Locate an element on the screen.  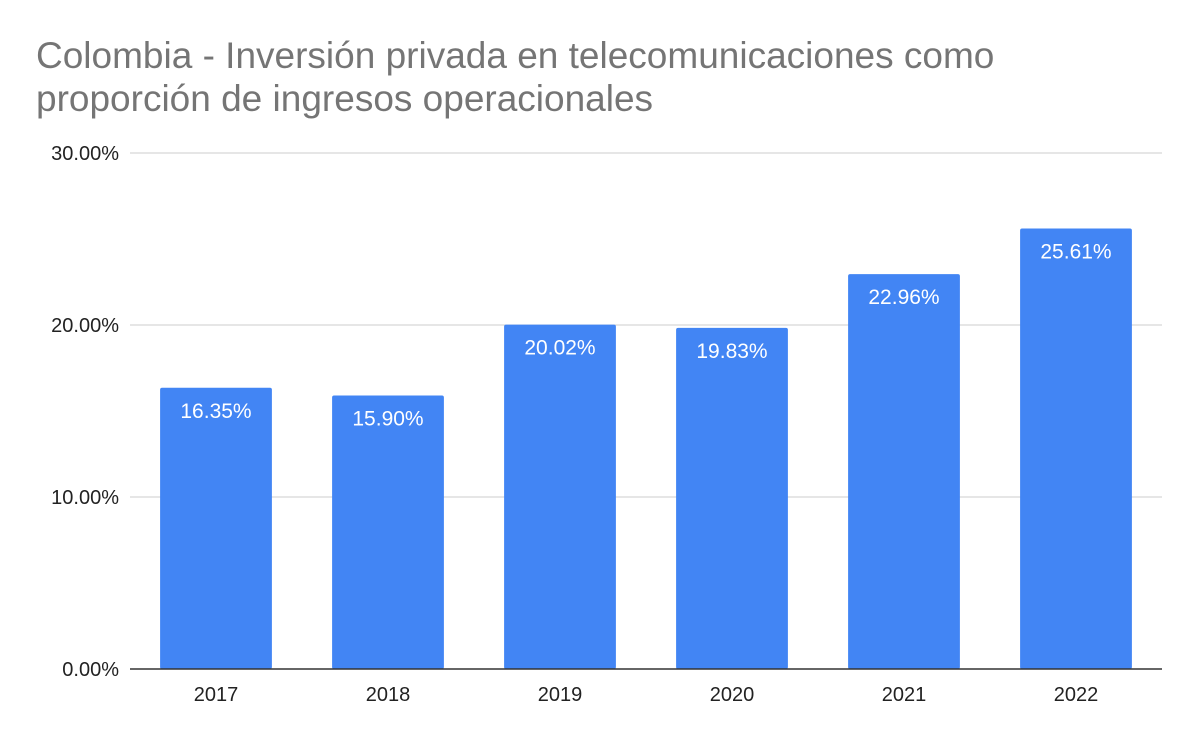
x-tick-label: 2017 is located at coordinates (216, 695).